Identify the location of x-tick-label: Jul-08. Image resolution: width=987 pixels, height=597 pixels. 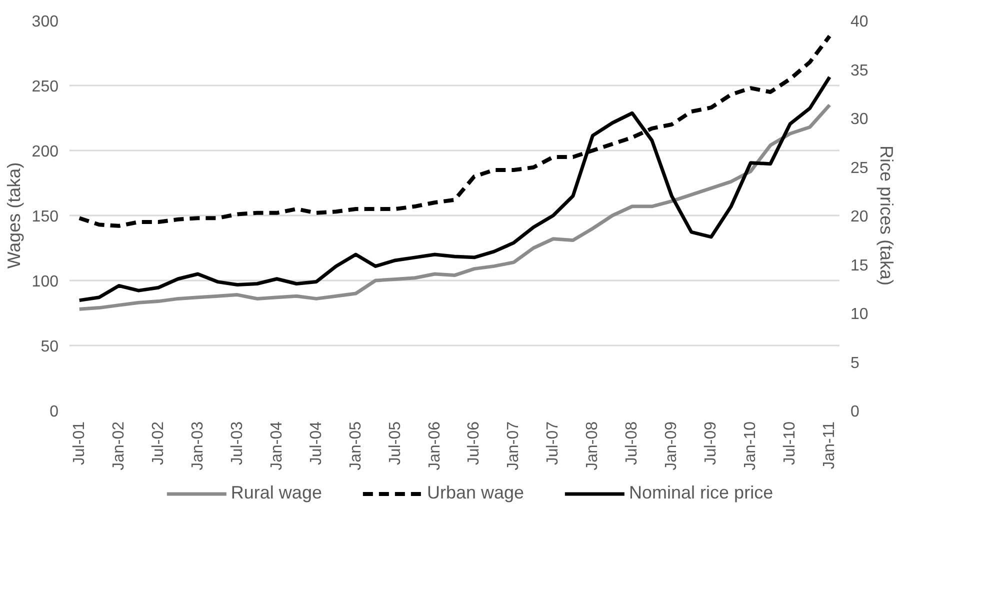
(632, 443).